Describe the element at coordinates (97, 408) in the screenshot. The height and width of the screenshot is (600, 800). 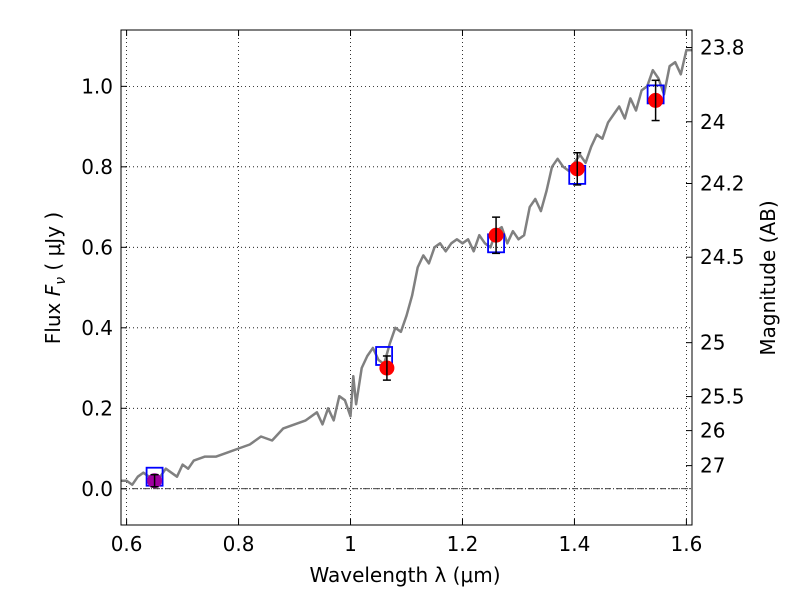
I see `y-tick-label: 0.2` at that location.